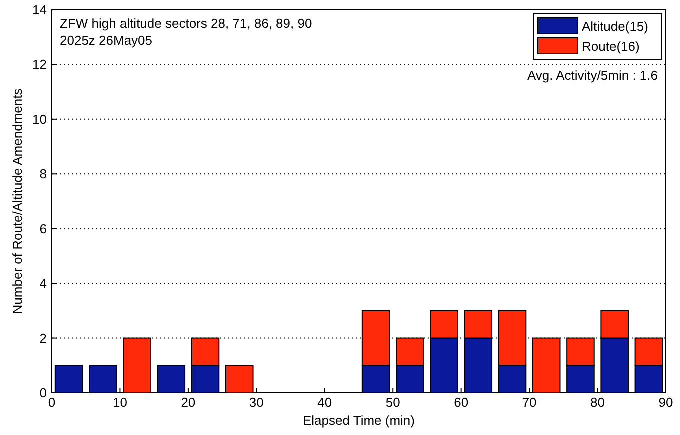 The height and width of the screenshot is (435, 680). Describe the element at coordinates (359, 420) in the screenshot. I see `x-axis-title: Elapsed Time (min)` at that location.